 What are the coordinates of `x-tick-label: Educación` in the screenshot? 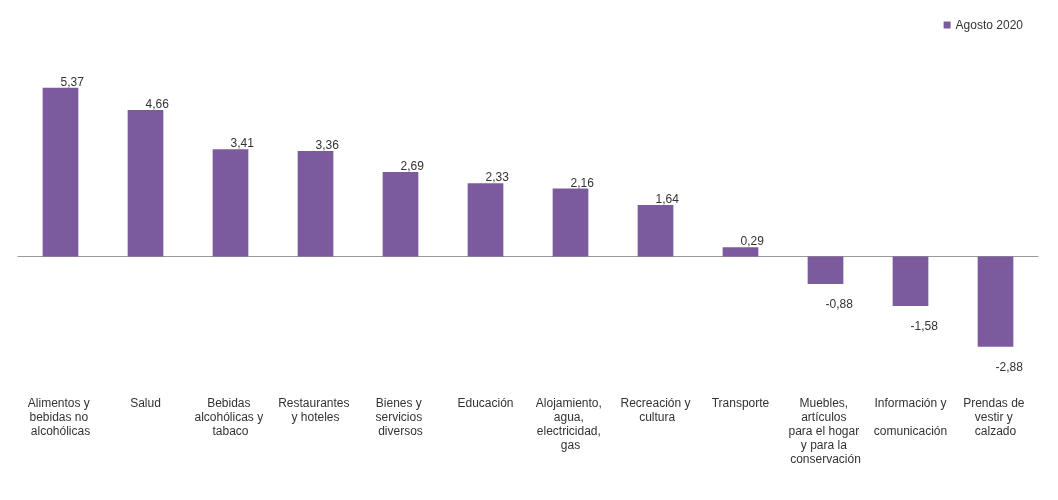 It's located at (485, 403).